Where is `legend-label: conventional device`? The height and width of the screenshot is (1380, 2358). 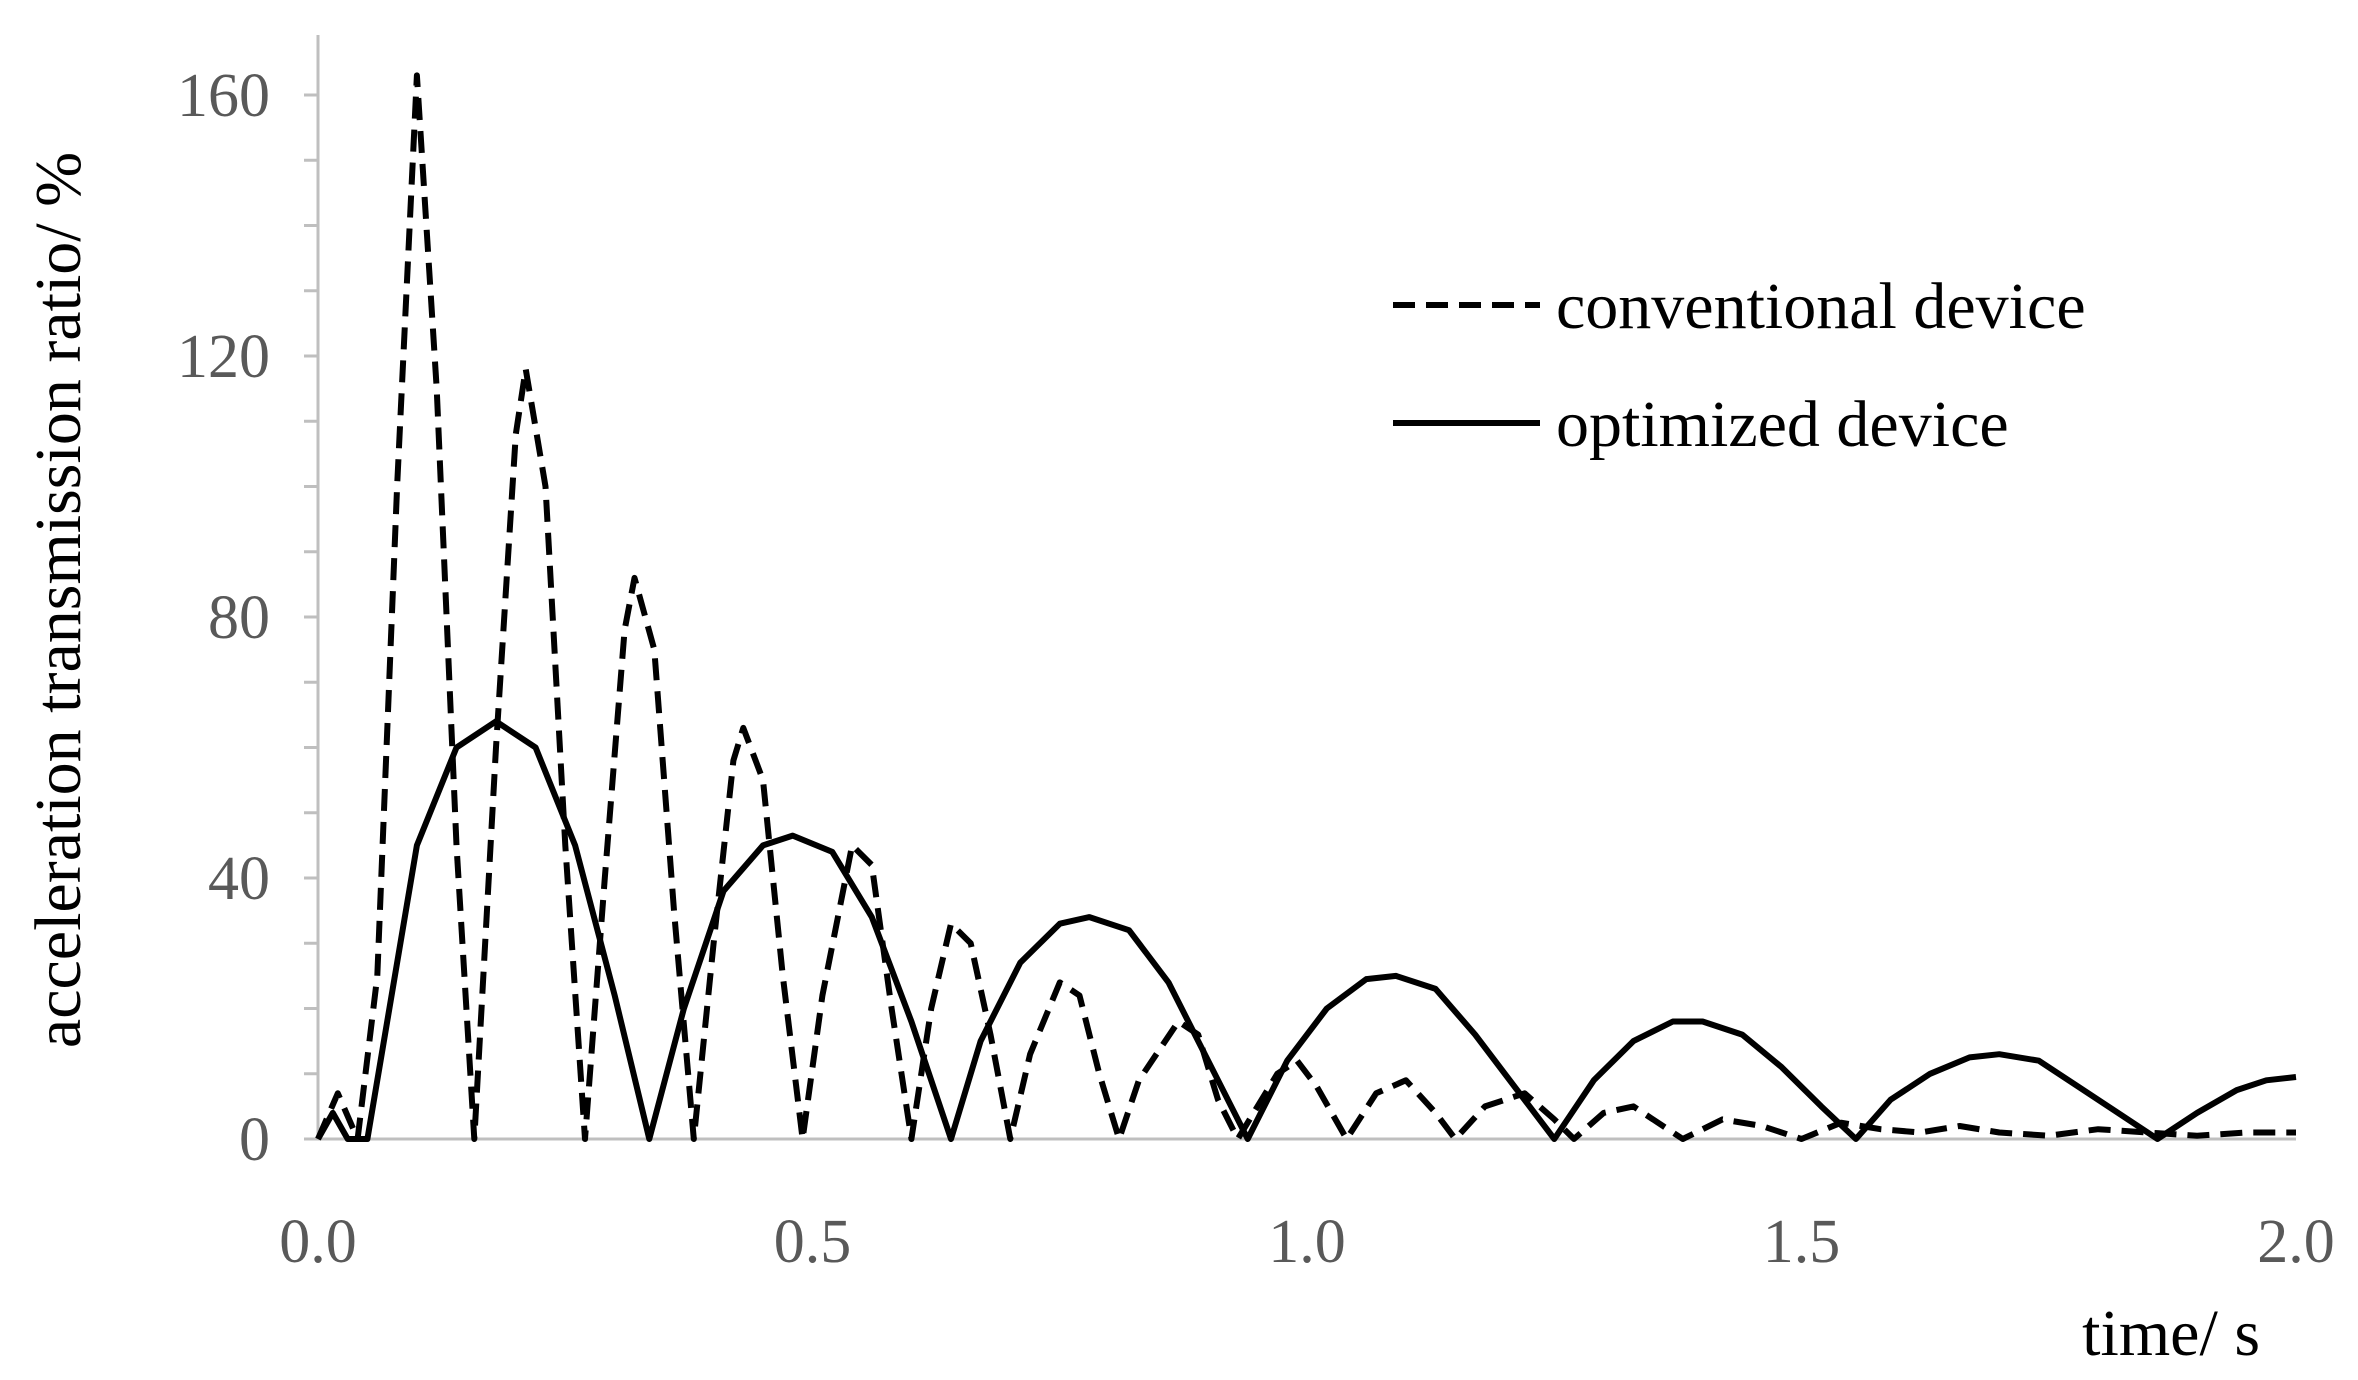
legend-label: conventional device is located at coordinates (1821, 306).